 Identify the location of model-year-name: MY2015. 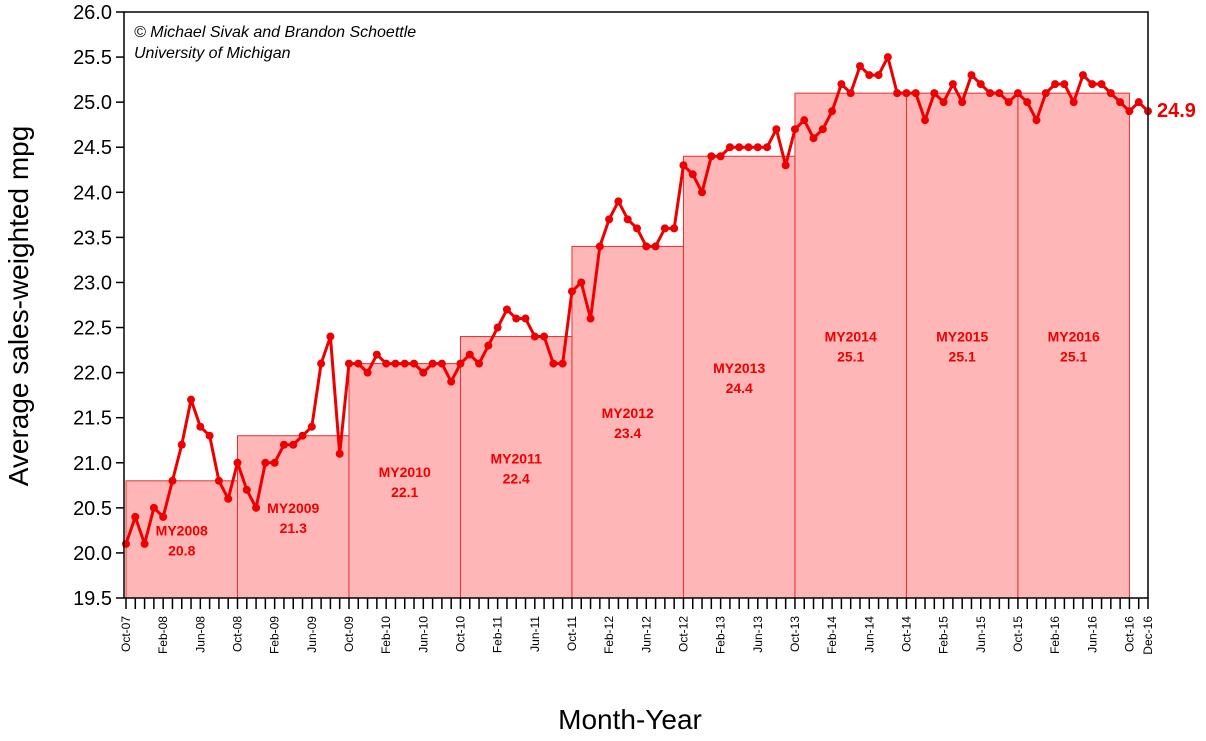
(962, 337).